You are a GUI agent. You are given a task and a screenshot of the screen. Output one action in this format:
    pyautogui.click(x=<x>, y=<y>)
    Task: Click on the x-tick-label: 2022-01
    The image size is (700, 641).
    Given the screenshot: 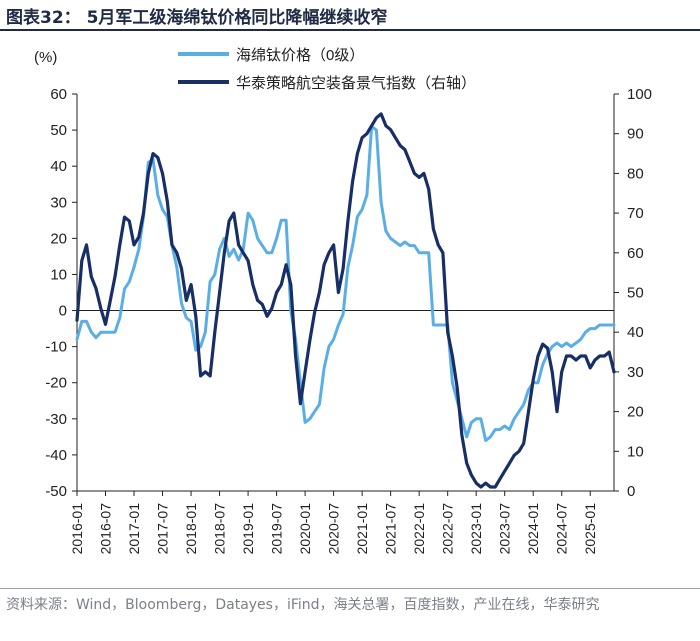 What is the action you would take?
    pyautogui.click(x=419, y=529)
    